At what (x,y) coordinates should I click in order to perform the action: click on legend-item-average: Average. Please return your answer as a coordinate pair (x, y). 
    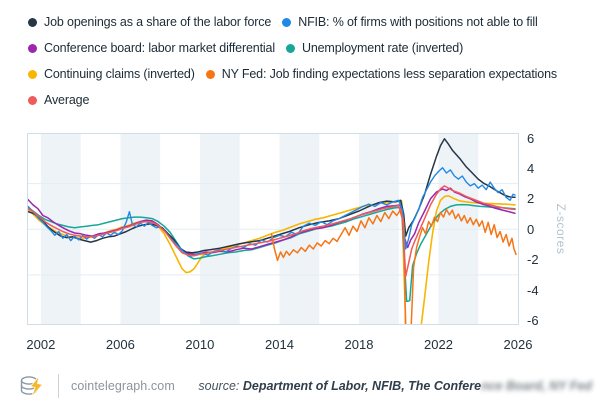
    Looking at the image, I should click on (58, 100).